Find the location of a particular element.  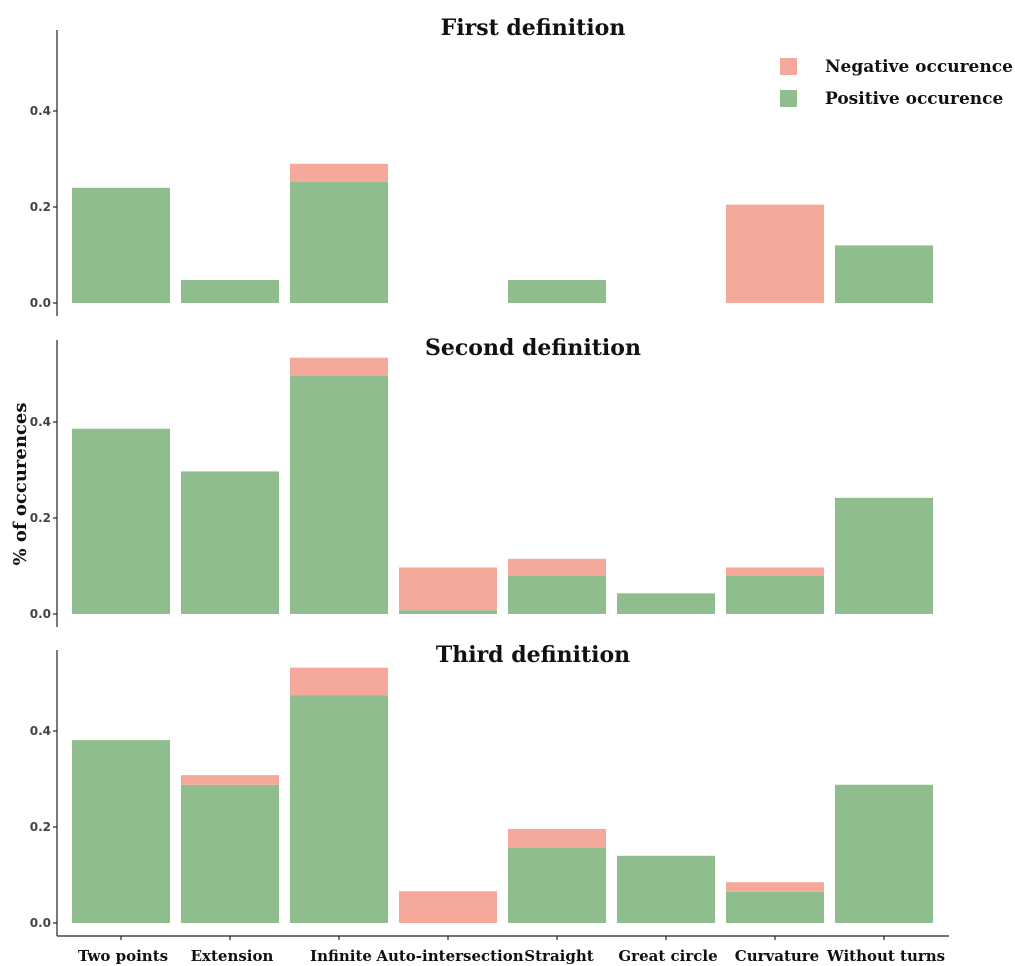

category-label: Without turns is located at coordinates (885, 956).